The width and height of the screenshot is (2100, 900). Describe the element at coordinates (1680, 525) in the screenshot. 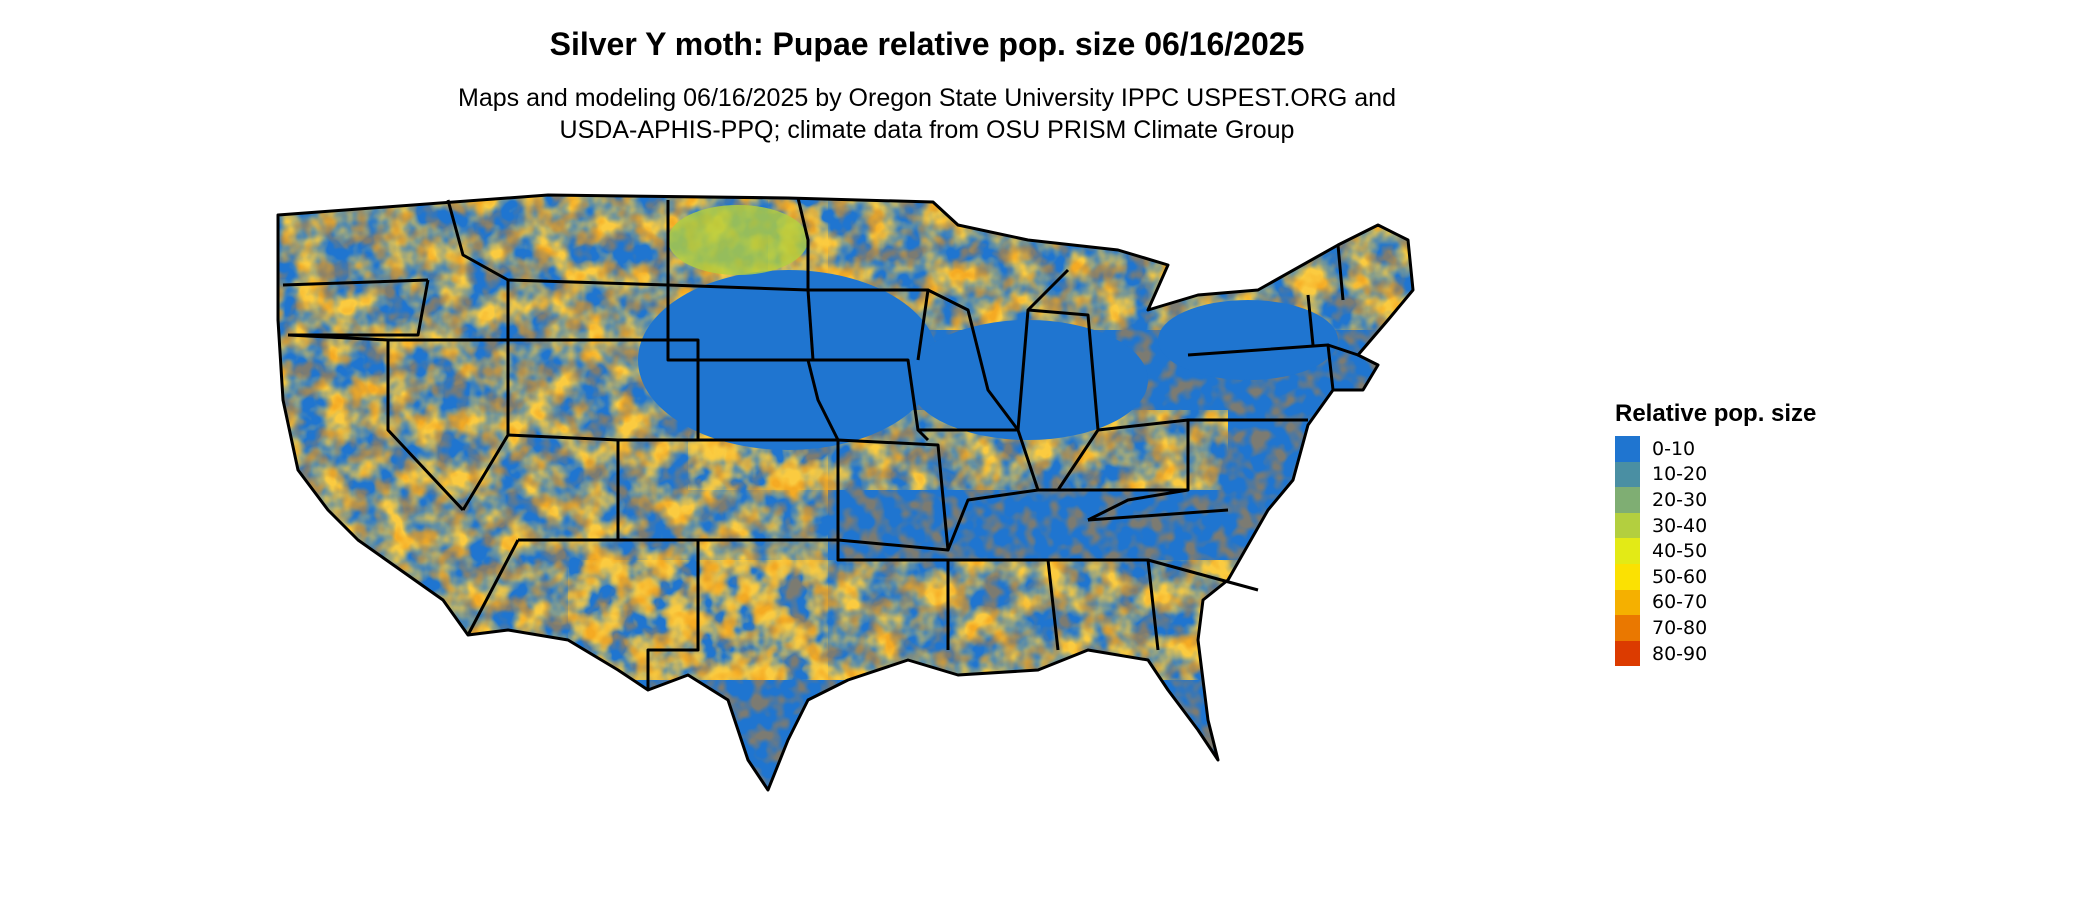

I see `legend-label: 30-40` at that location.